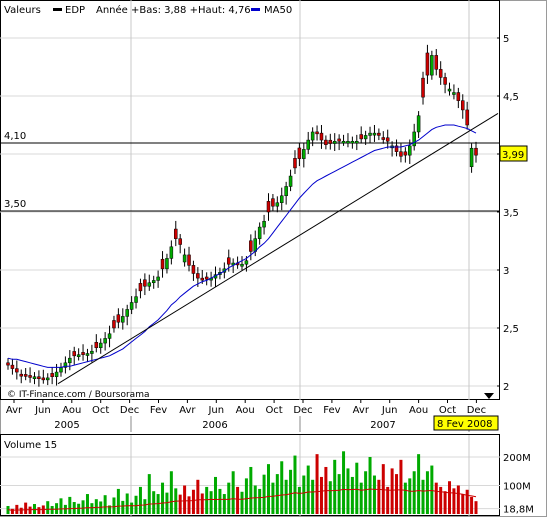  I want to click on header-label: Valeurs, so click(22, 10).